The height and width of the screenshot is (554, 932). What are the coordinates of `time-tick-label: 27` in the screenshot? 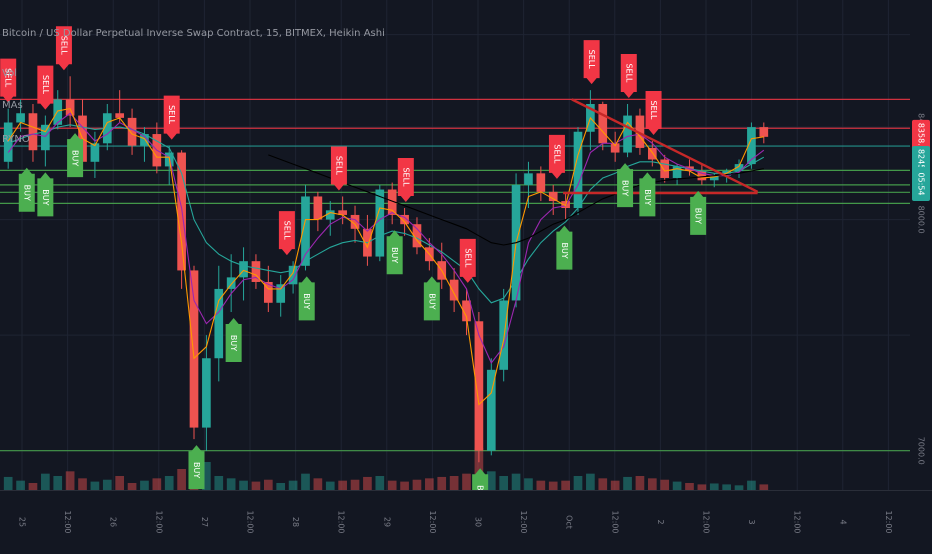 It's located at (204, 522).